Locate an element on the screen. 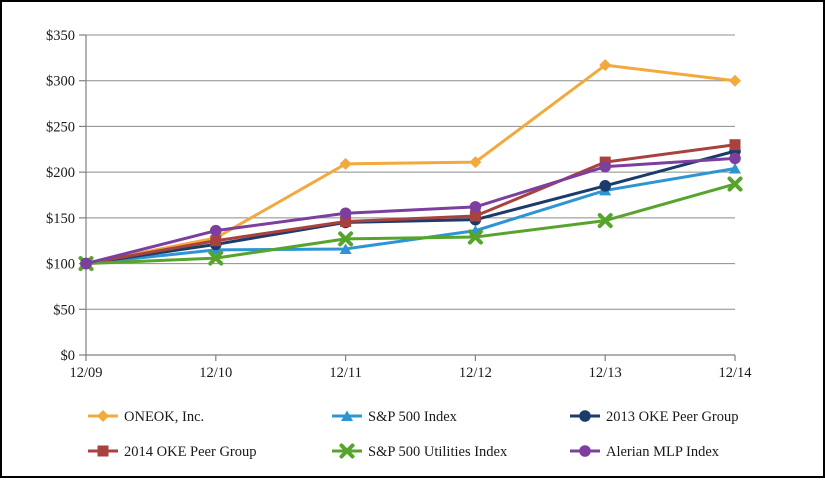 This screenshot has width=825, height=481. x-axis-label: 12/11 is located at coordinates (345, 373).